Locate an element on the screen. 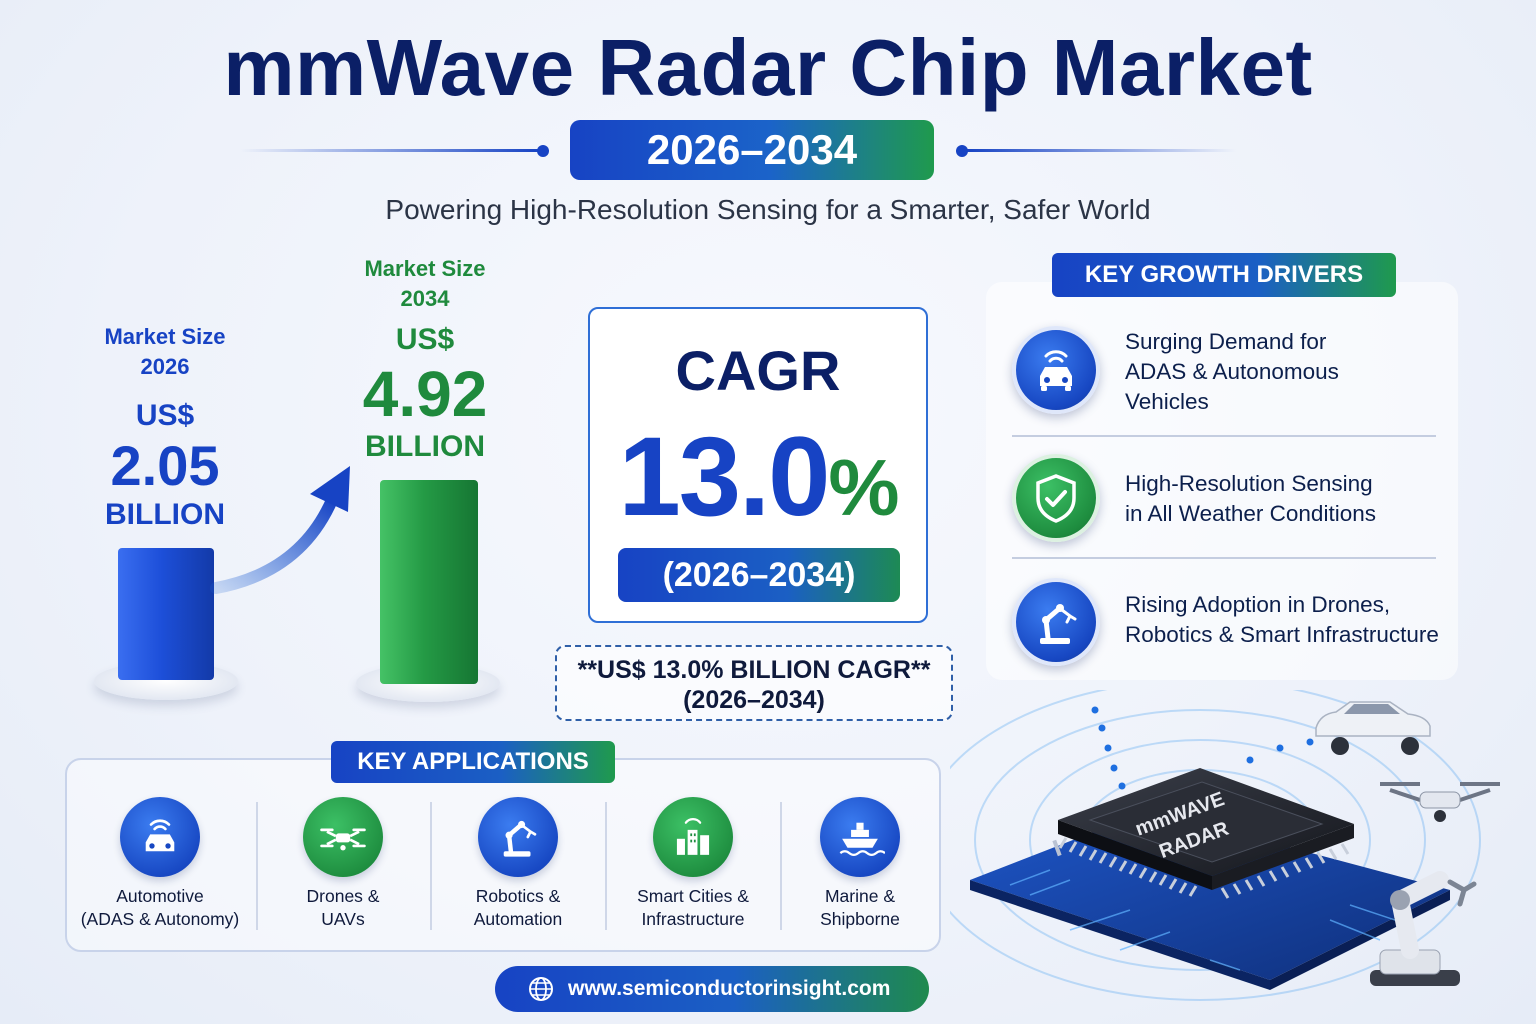 The width and height of the screenshot is (1536, 1024). market-size-2034-label-line1: Market Size is located at coordinates (425, 268).